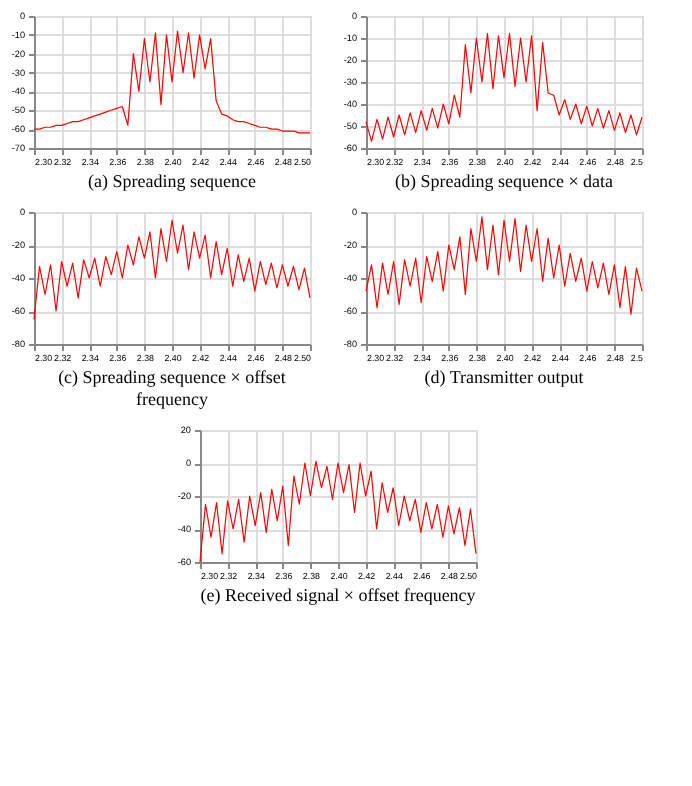 This screenshot has height=786, width=692. I want to click on text: (d) Transmitter output, so click(504, 376).